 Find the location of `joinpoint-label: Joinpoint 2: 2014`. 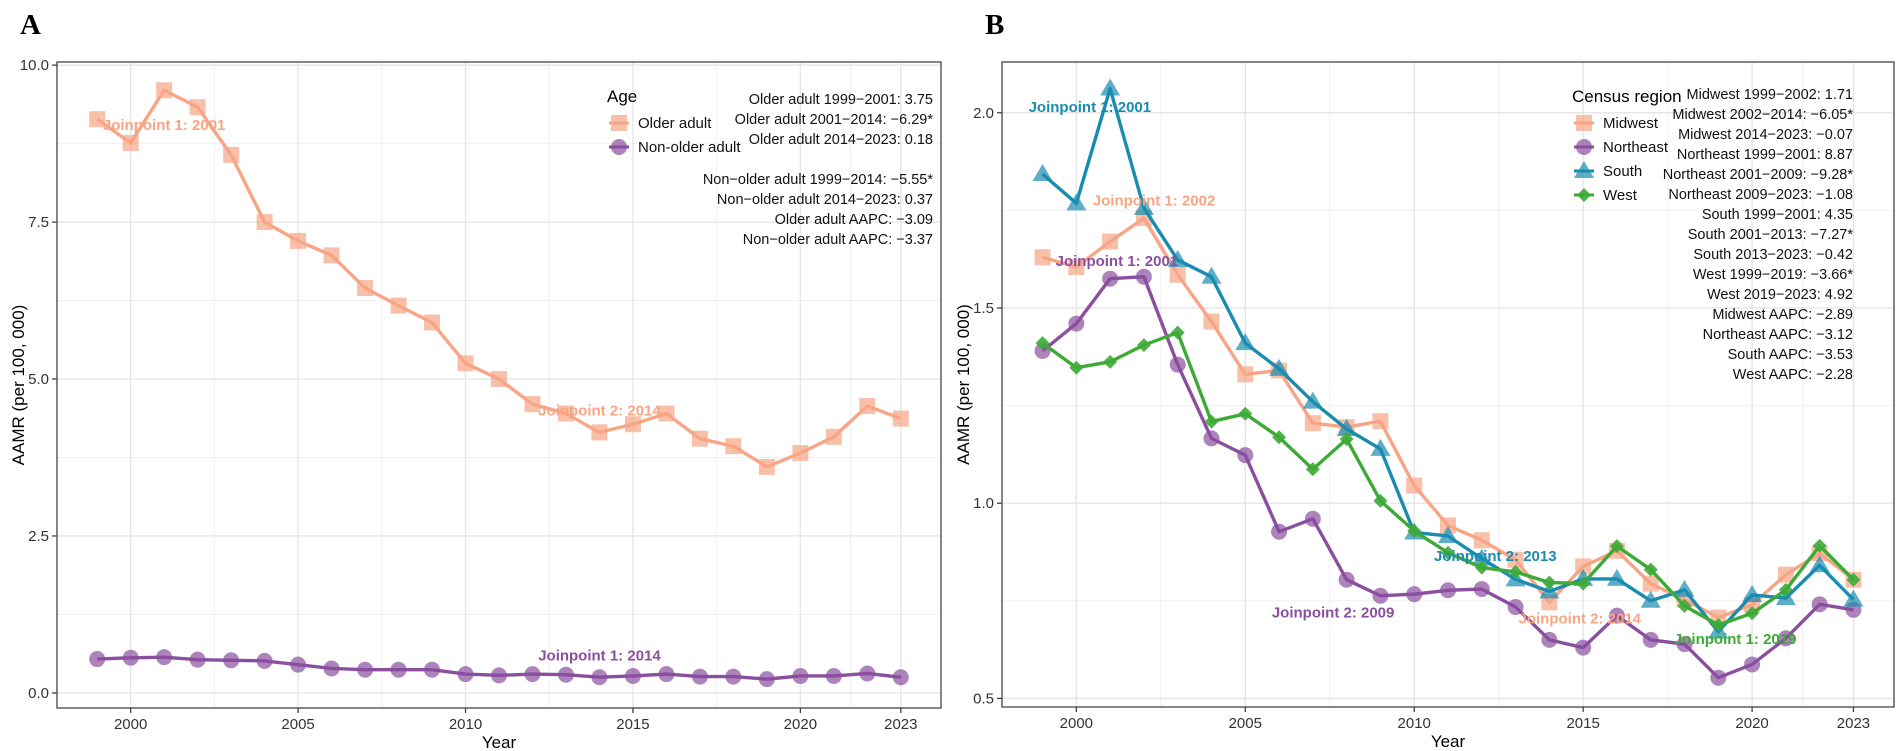

joinpoint-label: Joinpoint 2: 2014 is located at coordinates (599, 410).